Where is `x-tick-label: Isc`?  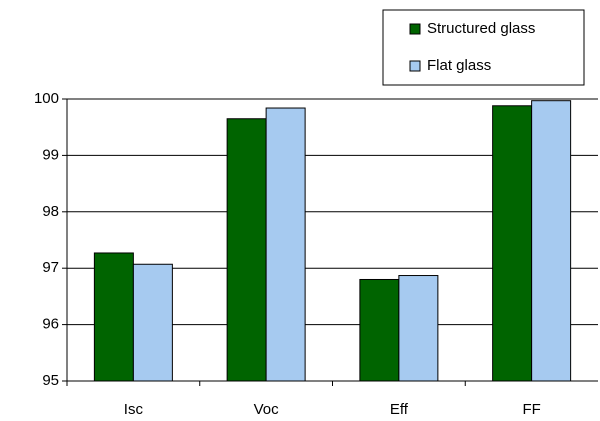
x-tick-label: Isc is located at coordinates (134, 409).